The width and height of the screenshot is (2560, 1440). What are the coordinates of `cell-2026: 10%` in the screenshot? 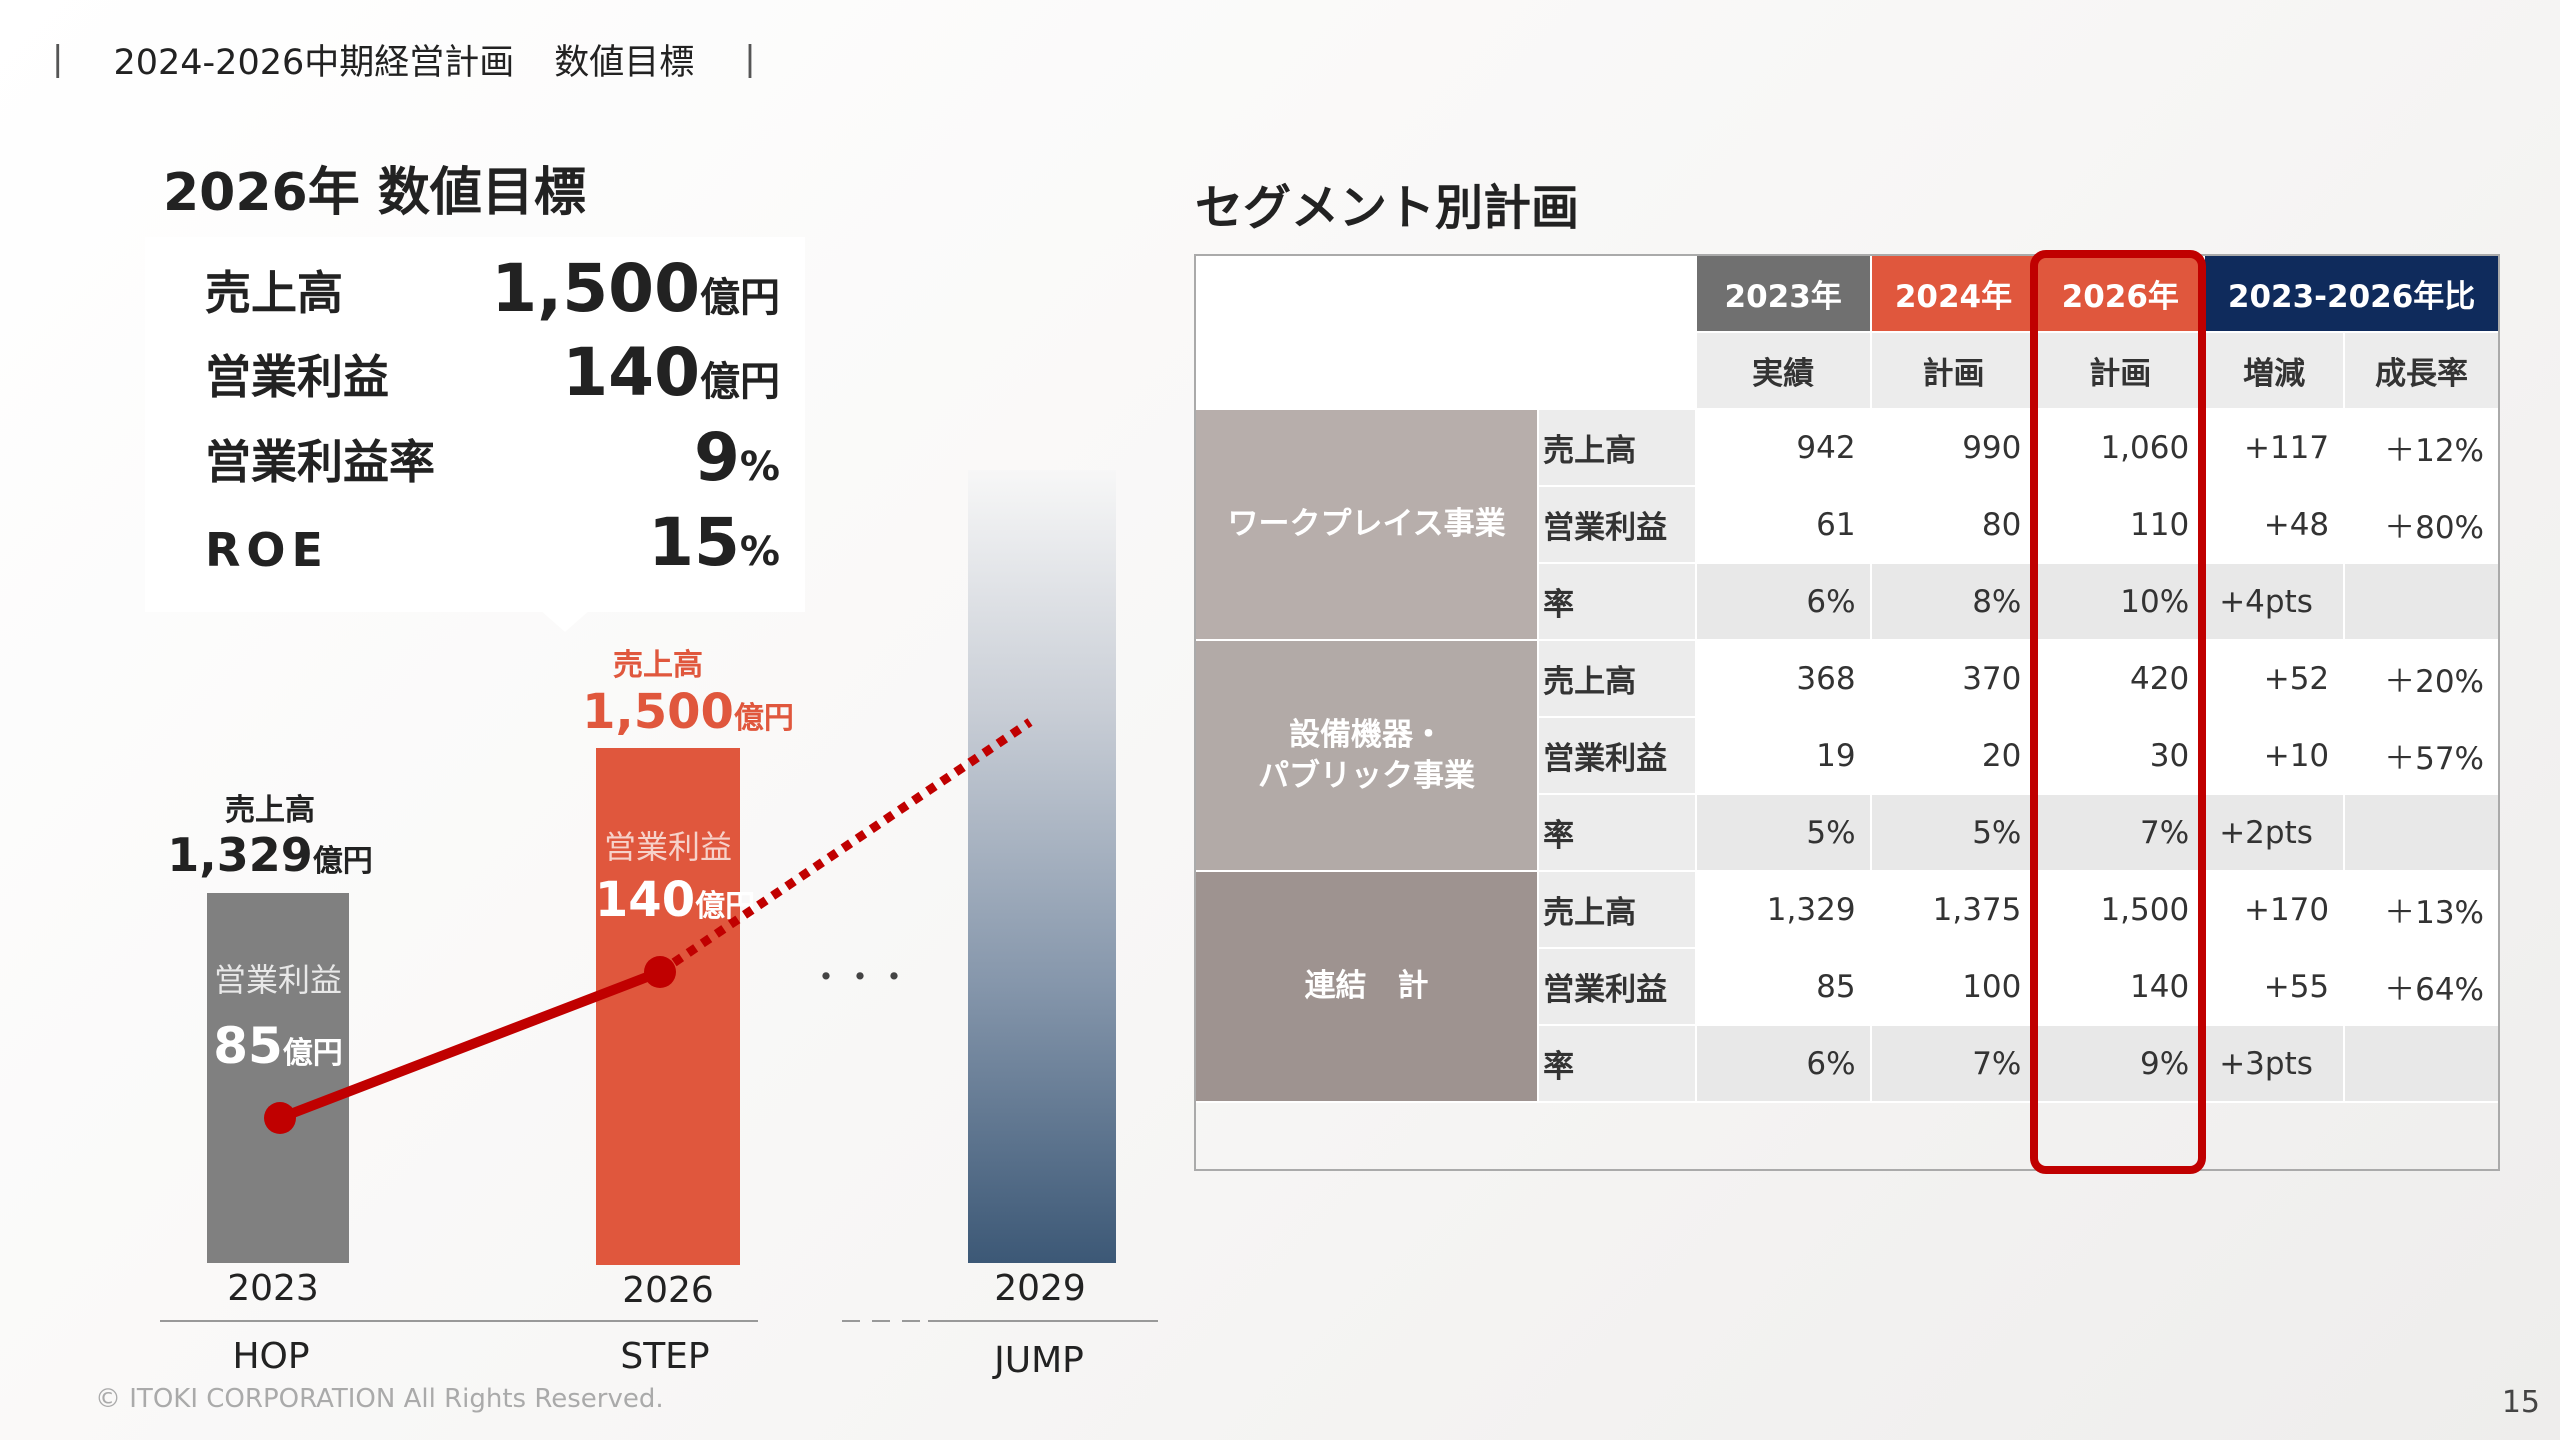 It's located at (2120, 601).